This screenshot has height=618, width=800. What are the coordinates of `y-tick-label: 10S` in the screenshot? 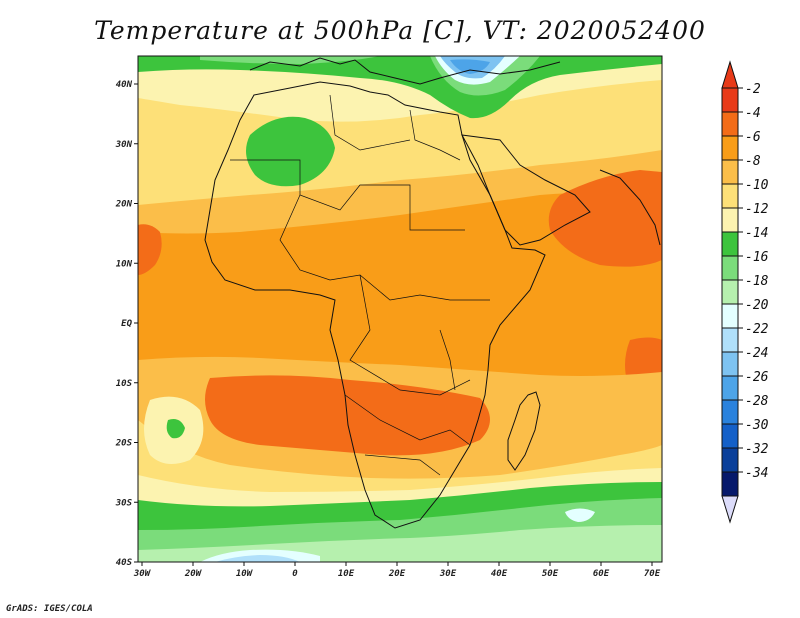 It's located at (124, 384).